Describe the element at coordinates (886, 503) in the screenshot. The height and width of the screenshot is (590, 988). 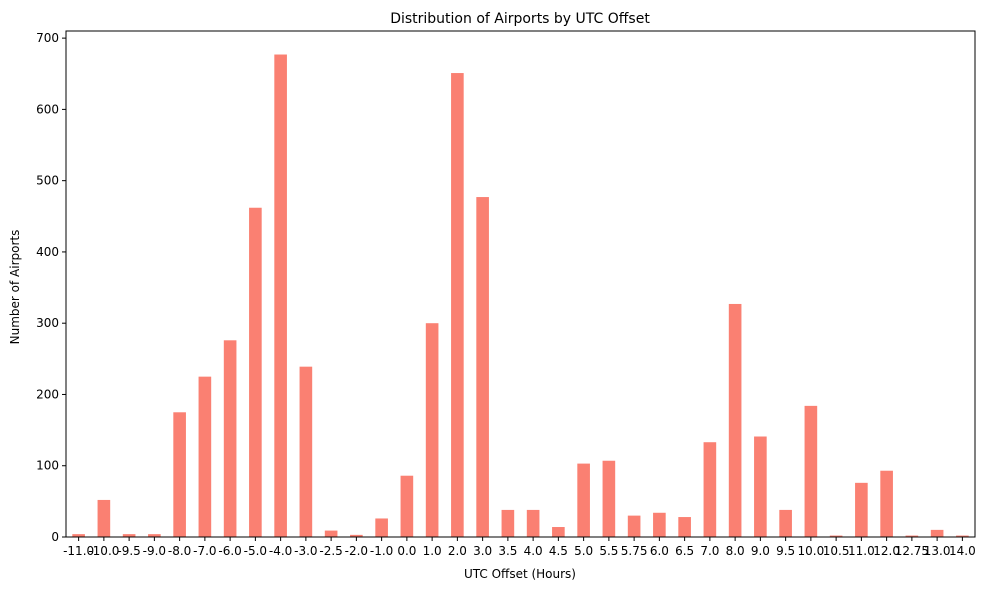
I see `bar-12.0` at that location.